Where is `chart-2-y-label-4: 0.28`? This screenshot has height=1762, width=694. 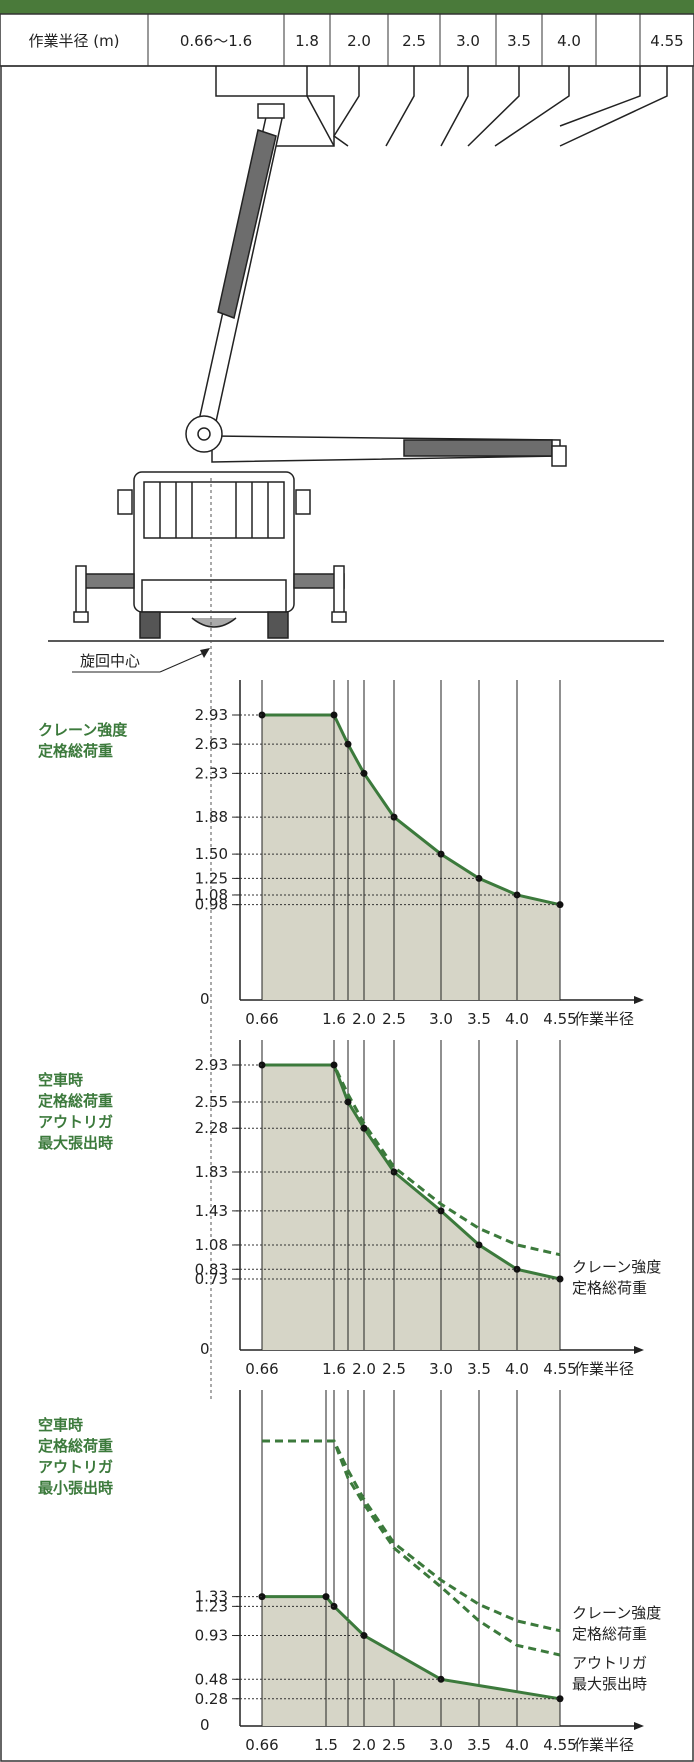 chart-2-y-label-4: 0.28 is located at coordinates (211, 1699).